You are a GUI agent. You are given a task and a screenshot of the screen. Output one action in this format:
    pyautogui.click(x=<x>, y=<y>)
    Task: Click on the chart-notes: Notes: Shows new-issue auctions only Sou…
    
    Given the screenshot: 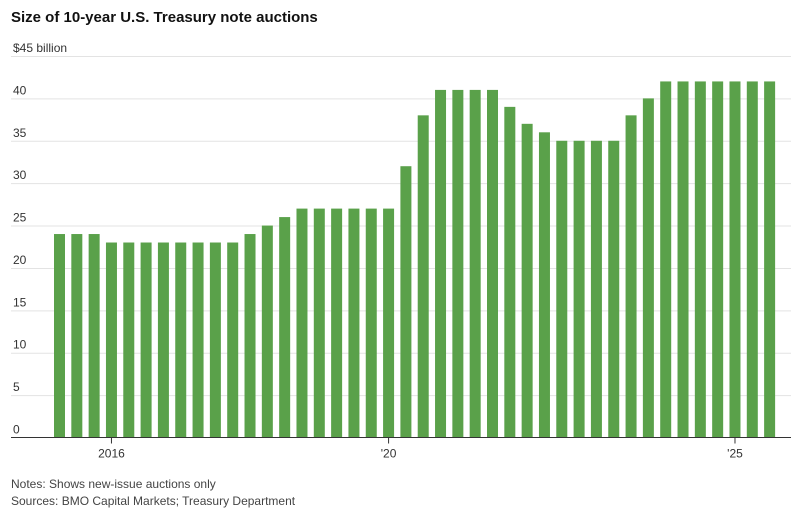 What is the action you would take?
    pyautogui.click(x=153, y=493)
    